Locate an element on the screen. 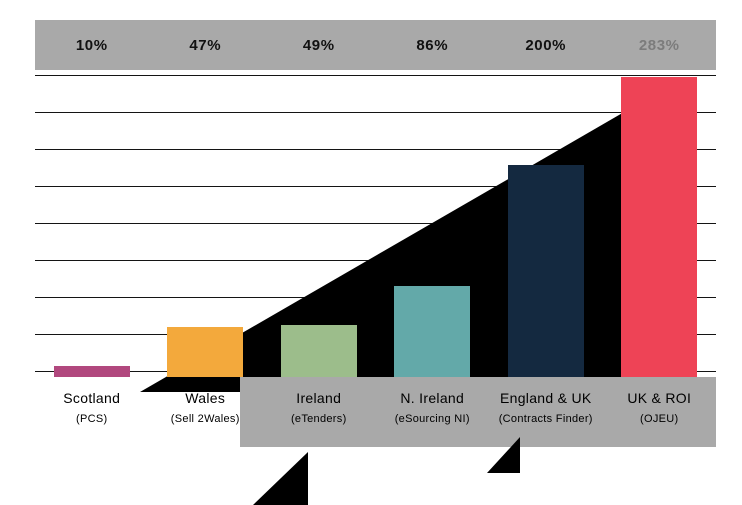 The width and height of the screenshot is (742, 505). category-label-uk-roi: UK & ROI (OJEU) is located at coordinates (660, 412).